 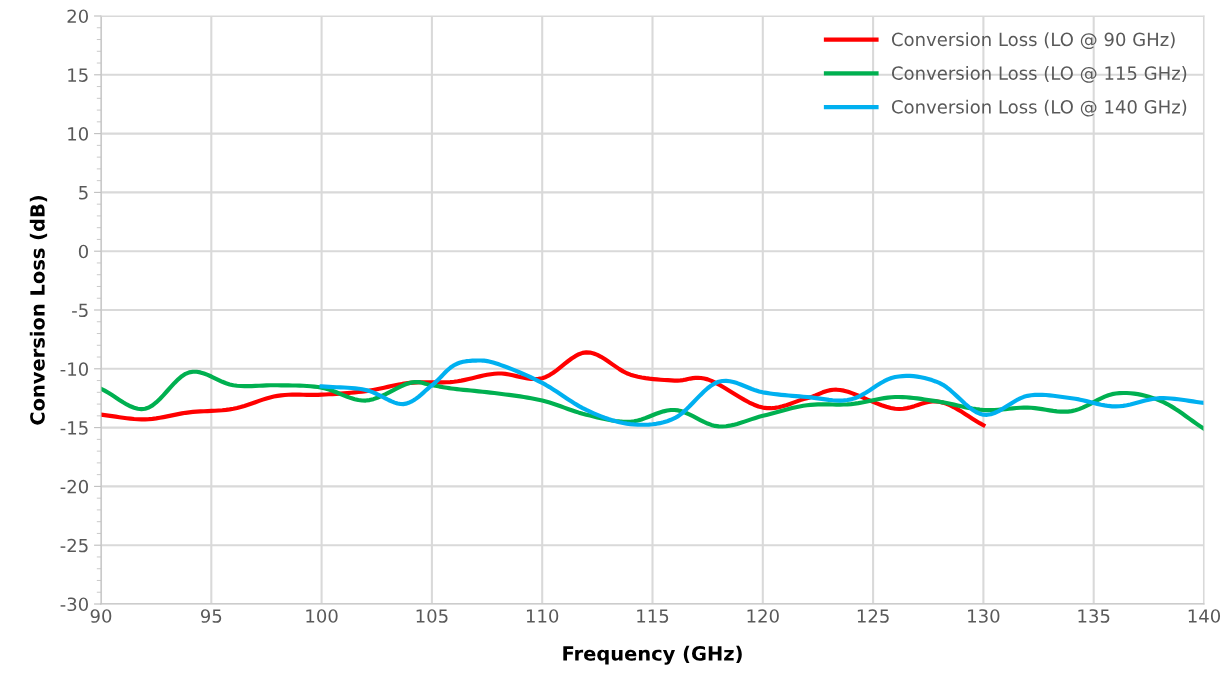 What do you see at coordinates (1094, 616) in the screenshot?
I see `x-tick-label: 135` at bounding box center [1094, 616].